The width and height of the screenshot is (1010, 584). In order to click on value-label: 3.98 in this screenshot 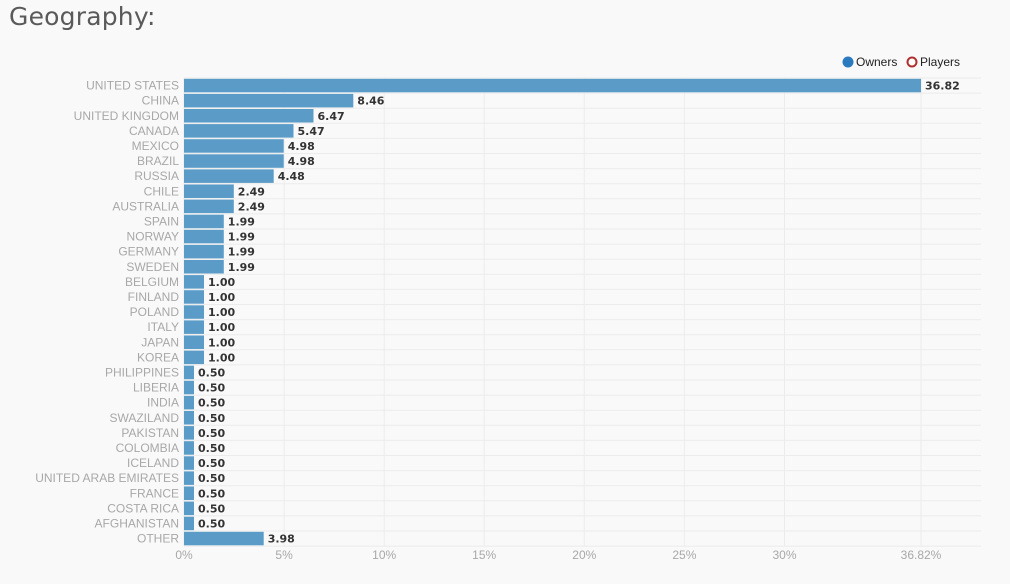, I will do `click(281, 539)`.